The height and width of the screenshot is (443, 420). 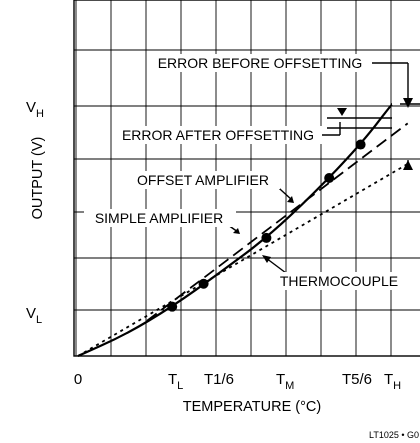 I want to click on annotation-thermocouple: THERMOCOUPLE, so click(x=339, y=281).